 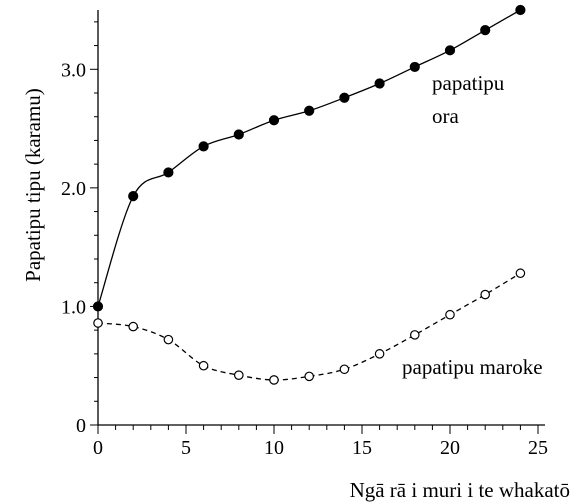 I want to click on x-tick-label: 15, so click(x=362, y=448).